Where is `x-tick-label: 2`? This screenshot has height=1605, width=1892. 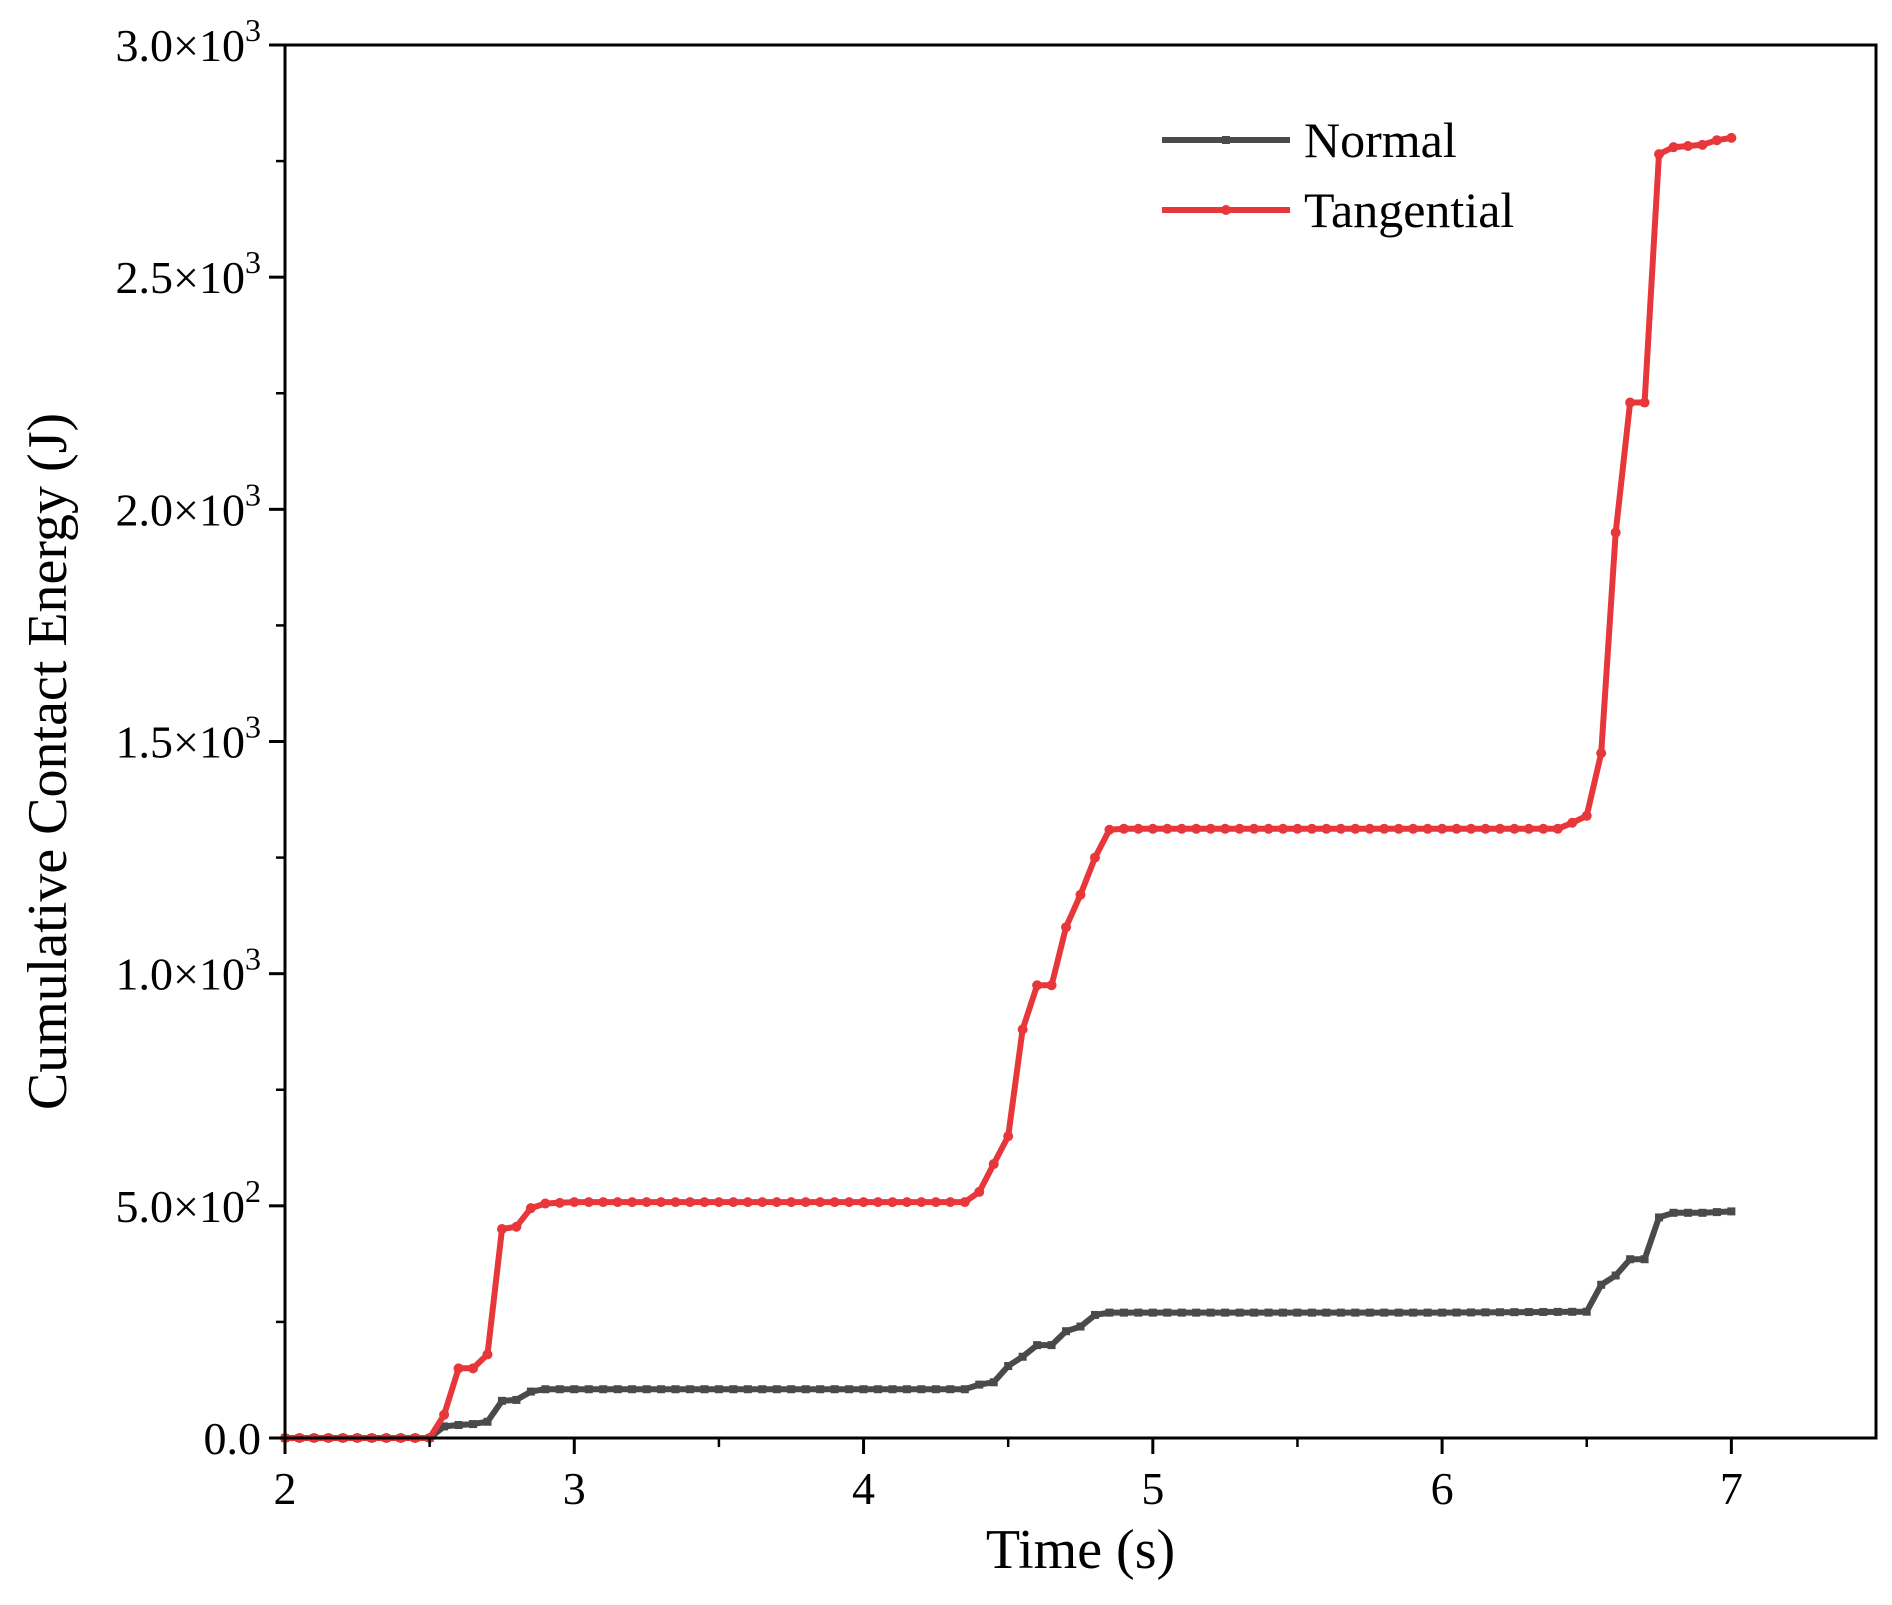 x-tick-label: 2 is located at coordinates (285, 1488).